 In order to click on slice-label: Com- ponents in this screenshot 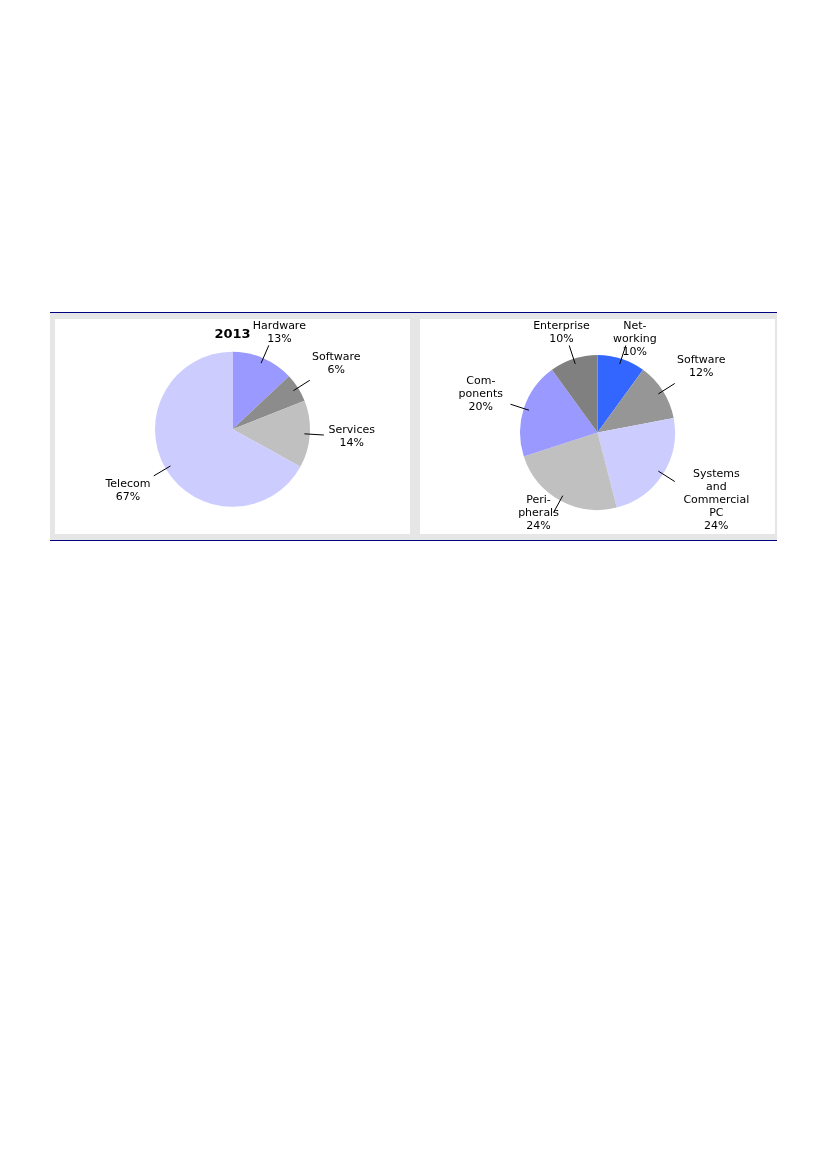, I will do `click(481, 387)`.